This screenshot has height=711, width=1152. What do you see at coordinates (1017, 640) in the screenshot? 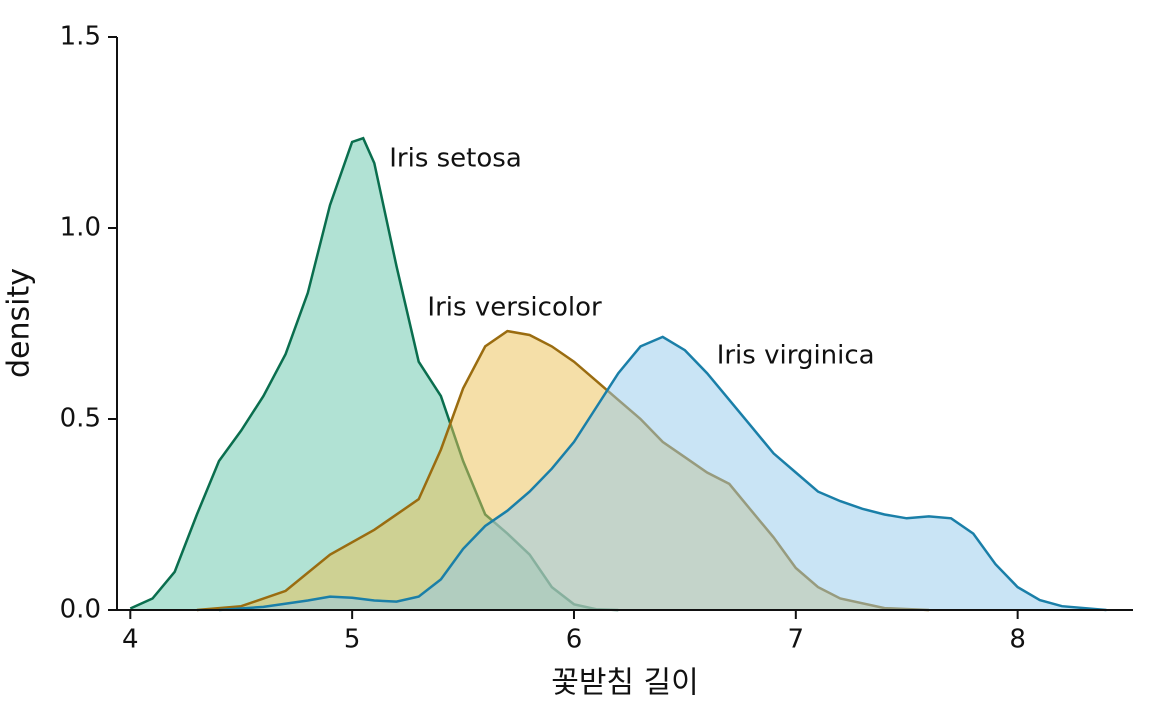
I see `x-tick-label: 8` at bounding box center [1017, 640].